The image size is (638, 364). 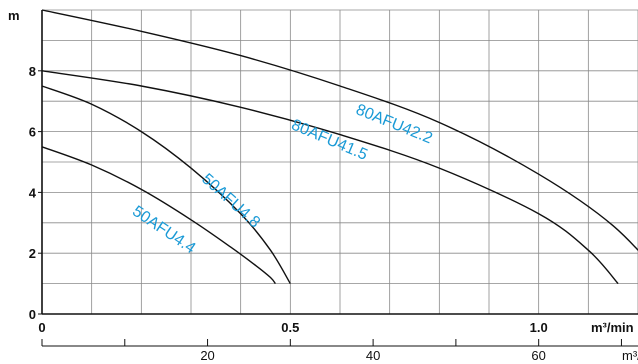 I want to click on curve-line, so click(x=158, y=215).